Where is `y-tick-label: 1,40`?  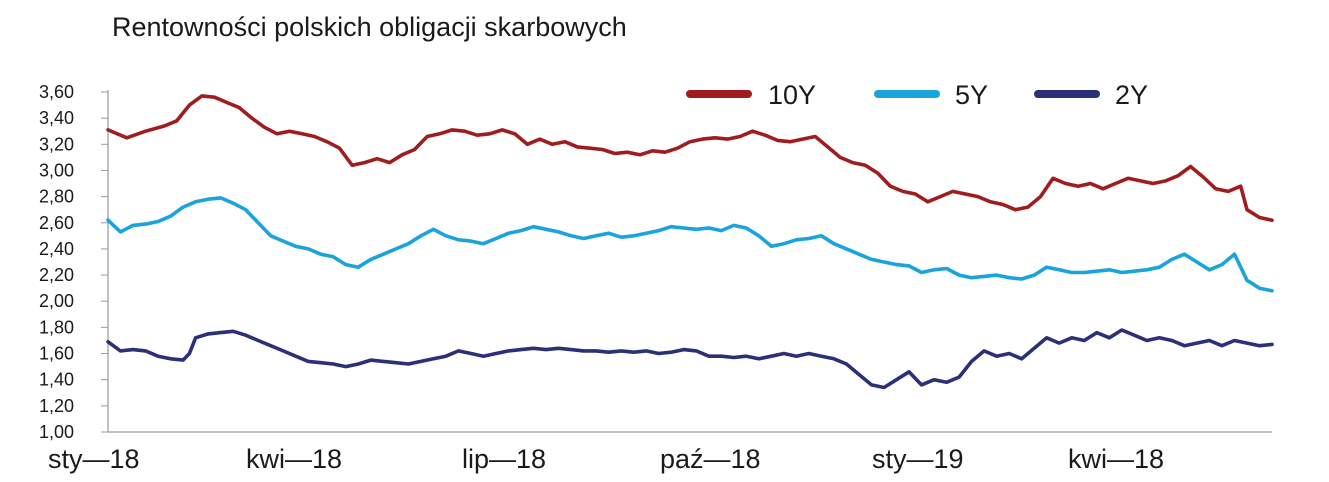 y-tick-label: 1,40 is located at coordinates (56, 380).